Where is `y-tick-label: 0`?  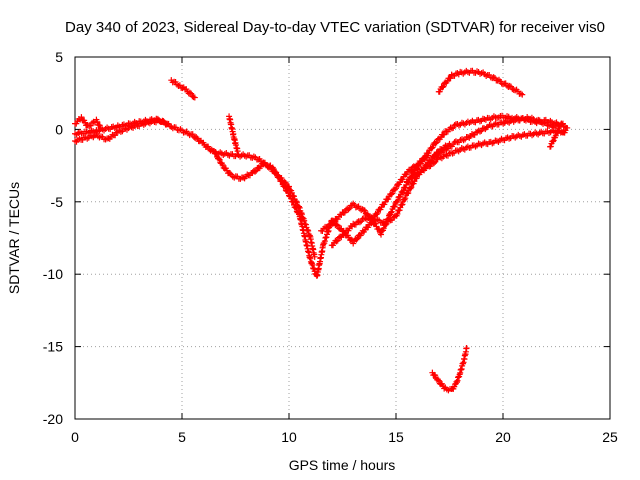
y-tick-label: 0 is located at coordinates (59, 129).